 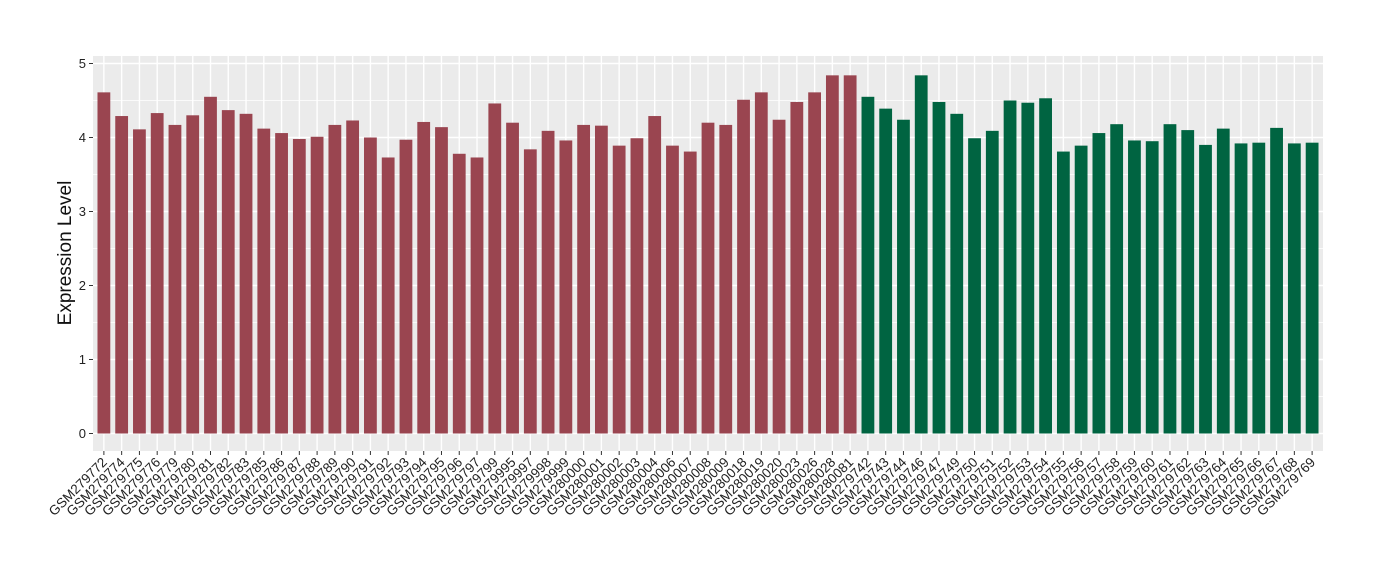 I want to click on bar-GSM280009, so click(x=726, y=279).